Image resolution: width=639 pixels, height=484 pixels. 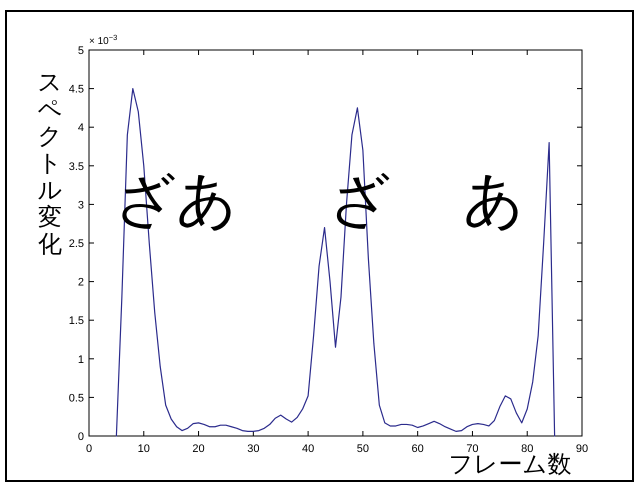 What do you see at coordinates (81, 128) in the screenshot?
I see `y-tick-label: 4` at bounding box center [81, 128].